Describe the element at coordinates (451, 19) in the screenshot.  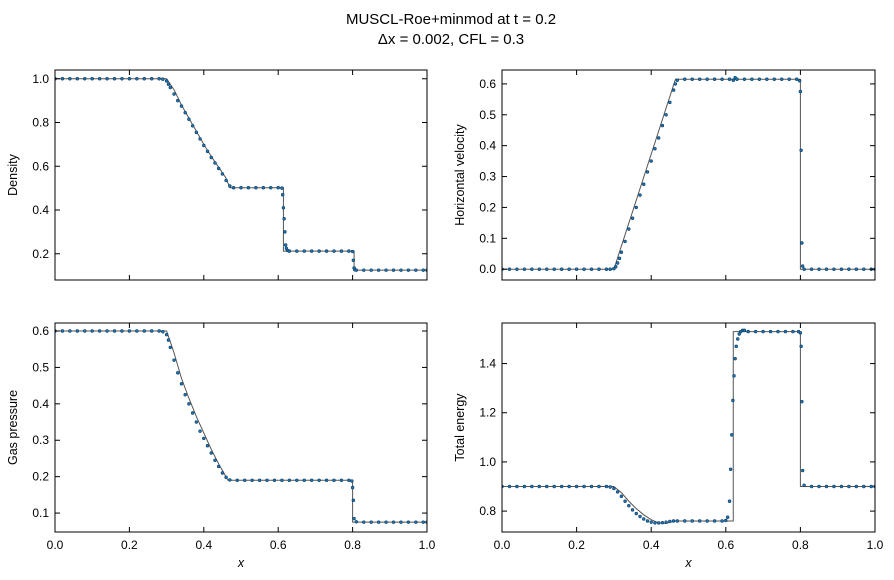
I see `figure-title-line1: MUSCL-Roe+minmod at t = 0.2` at that location.